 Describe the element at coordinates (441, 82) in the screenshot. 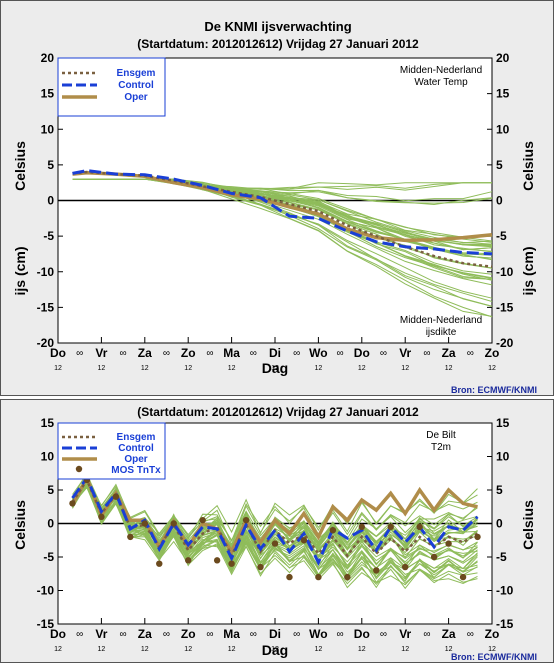

I see `region-subtitle: Water Temp` at that location.